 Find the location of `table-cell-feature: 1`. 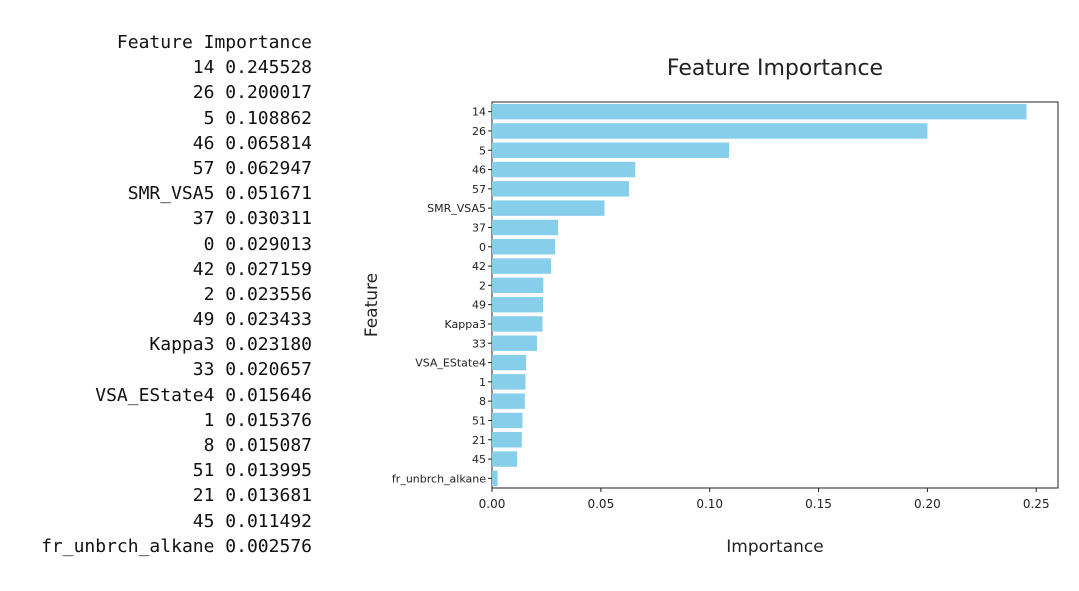

table-cell-feature: 1 is located at coordinates (209, 420).